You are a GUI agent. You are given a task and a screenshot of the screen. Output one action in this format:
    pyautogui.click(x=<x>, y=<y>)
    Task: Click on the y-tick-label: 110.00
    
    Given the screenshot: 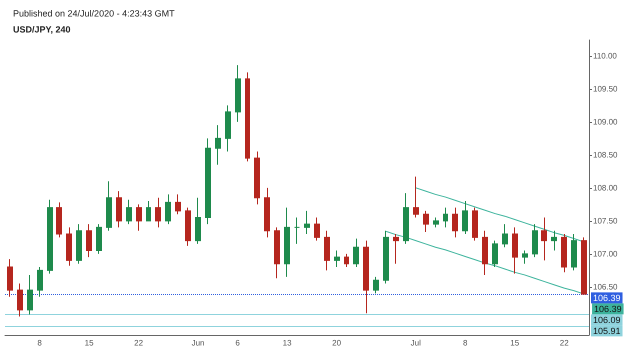 What is the action you would take?
    pyautogui.click(x=605, y=55)
    